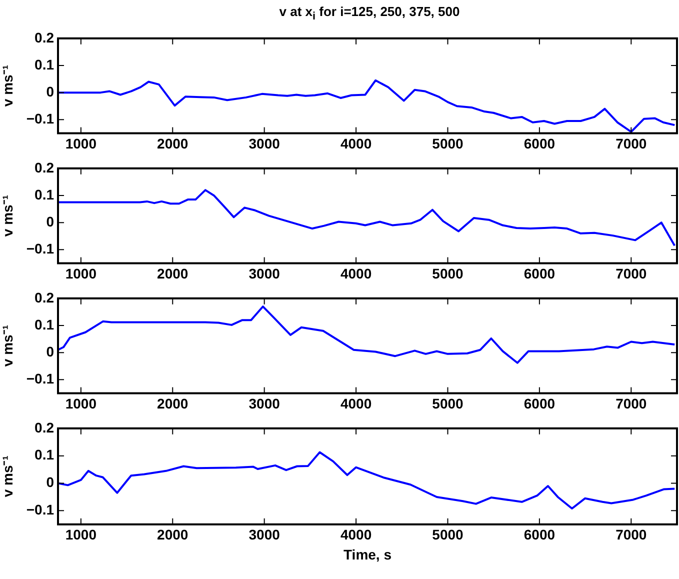  I want to click on chart-title: v at x$_{i}$ for i=125, 250, 375, 500, so click(369, 14).